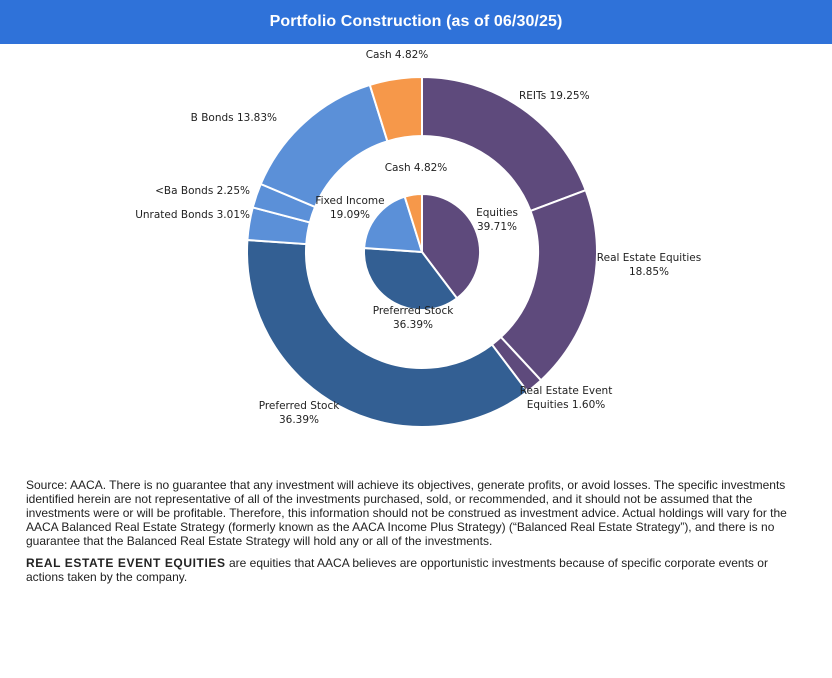  Describe the element at coordinates (413, 325) in the screenshot. I see `inner-label-preferred-line-2: 36.39%` at that location.